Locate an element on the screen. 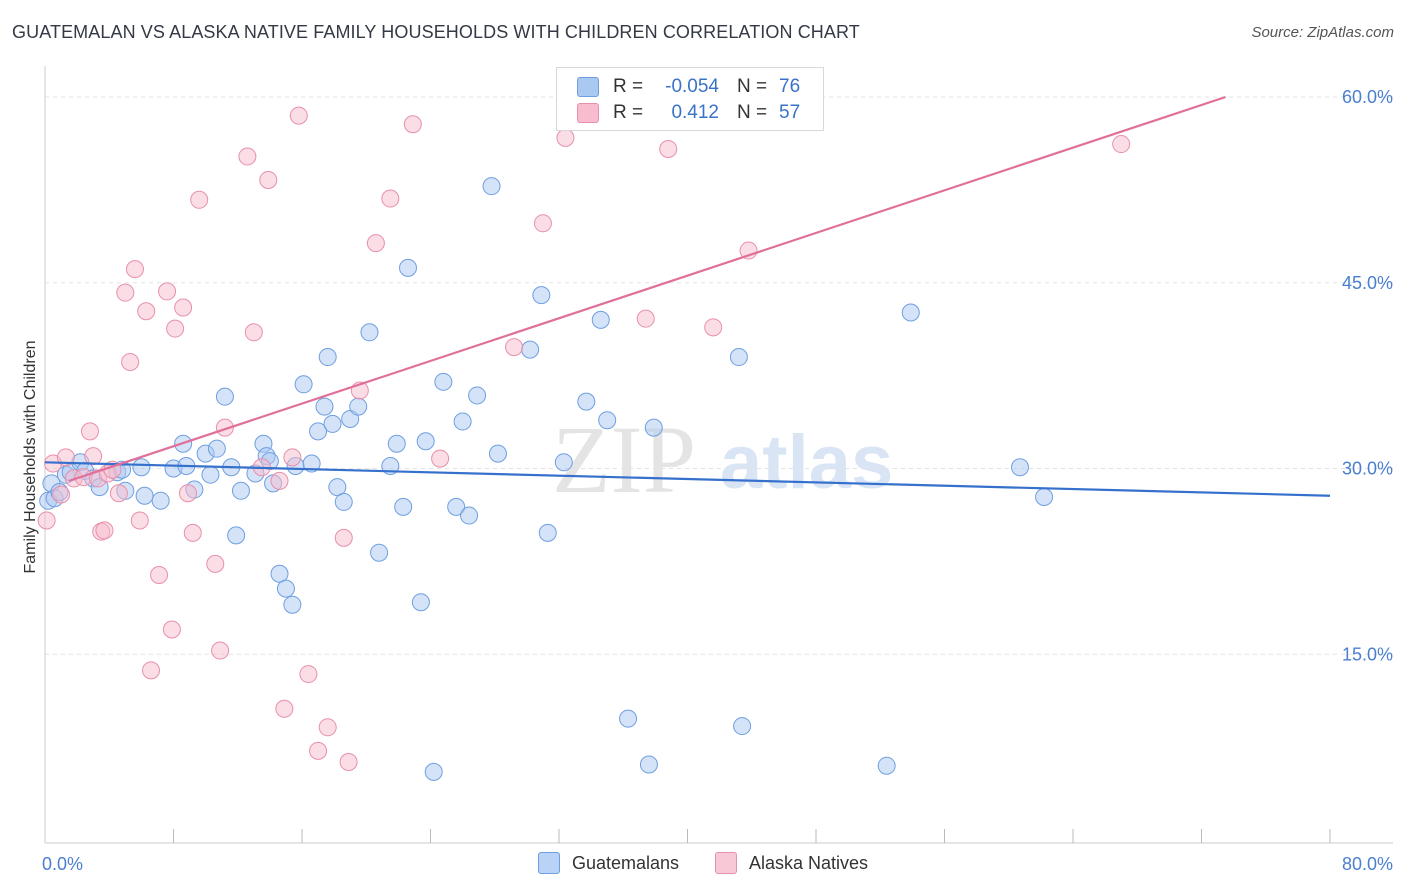  legend-swatch-blue is located at coordinates (588, 87).